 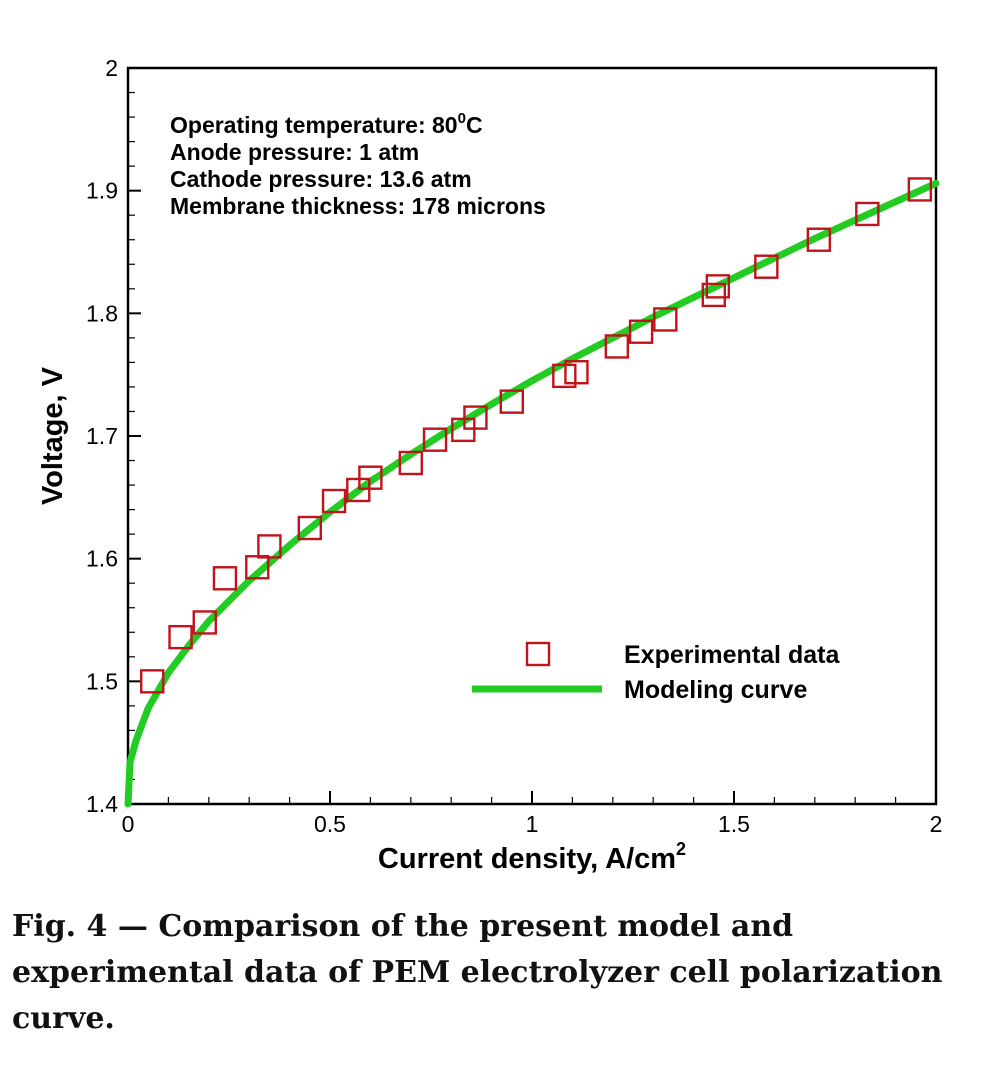 I want to click on annotation-suffix: C, so click(x=474, y=125).